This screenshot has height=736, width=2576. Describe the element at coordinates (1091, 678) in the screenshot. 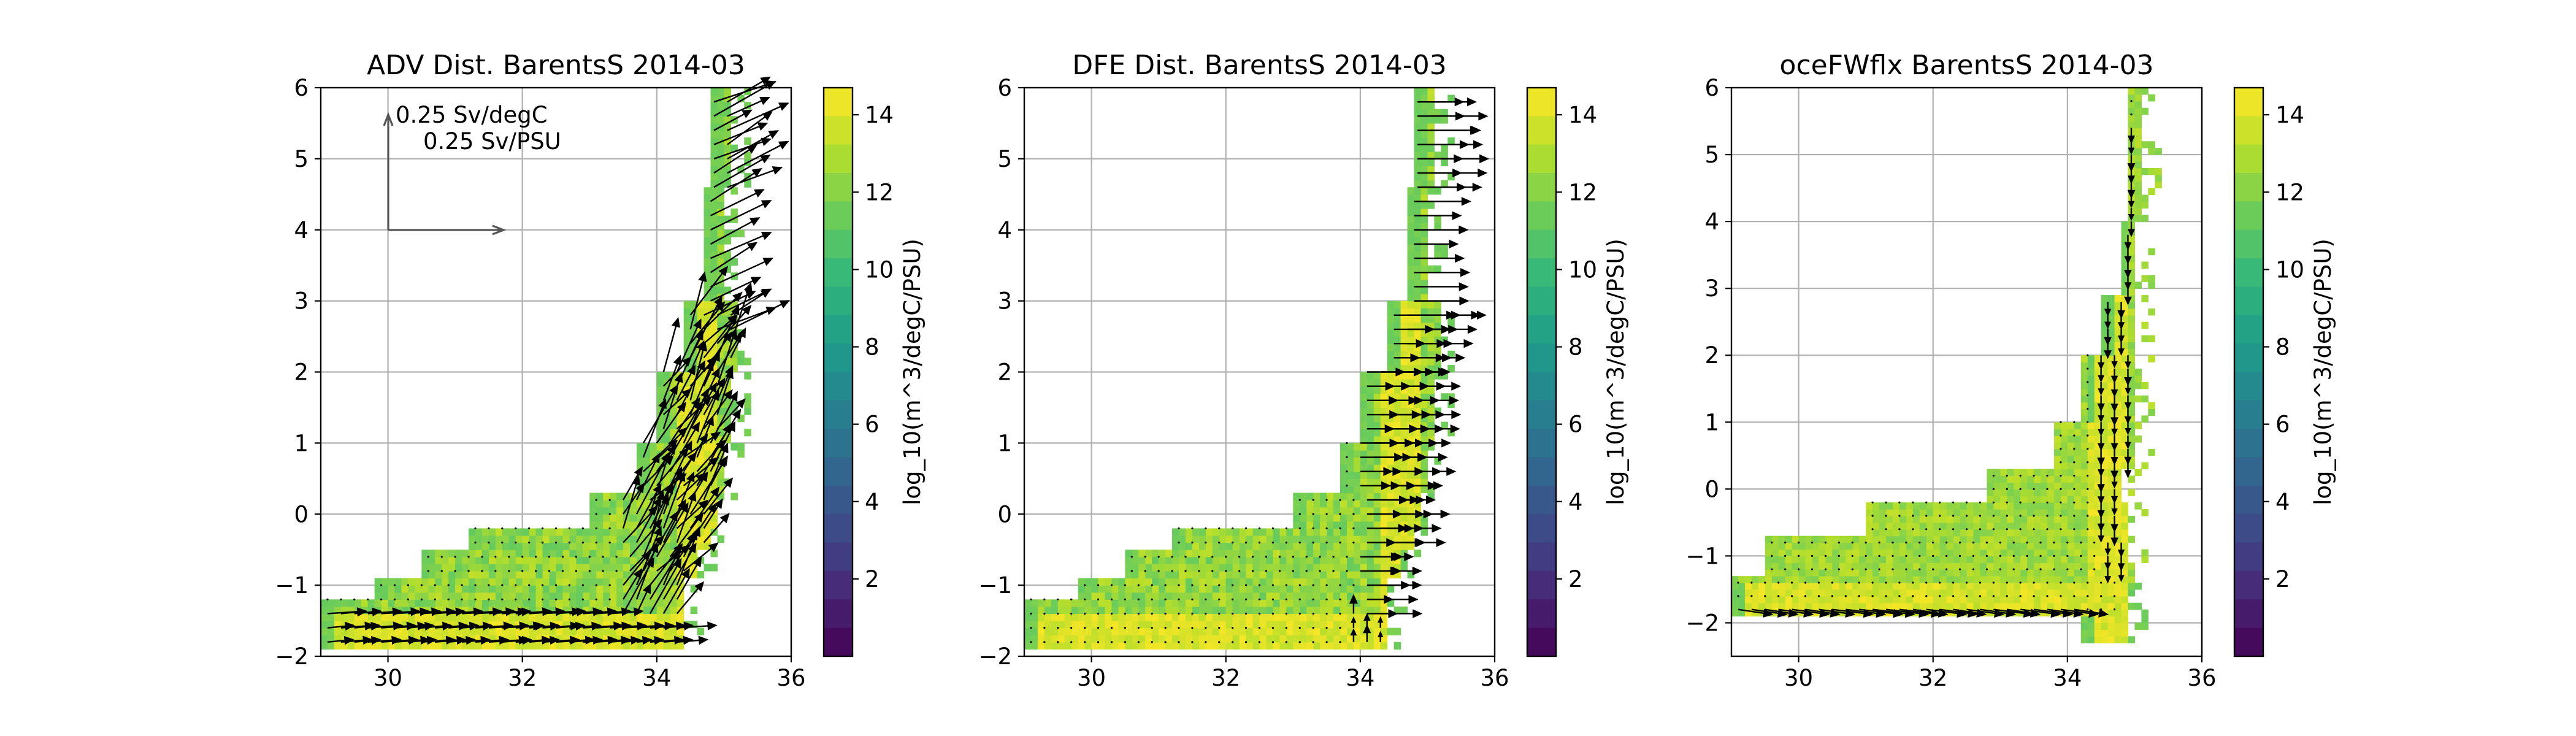

I see `x-tick-label: 30` at that location.